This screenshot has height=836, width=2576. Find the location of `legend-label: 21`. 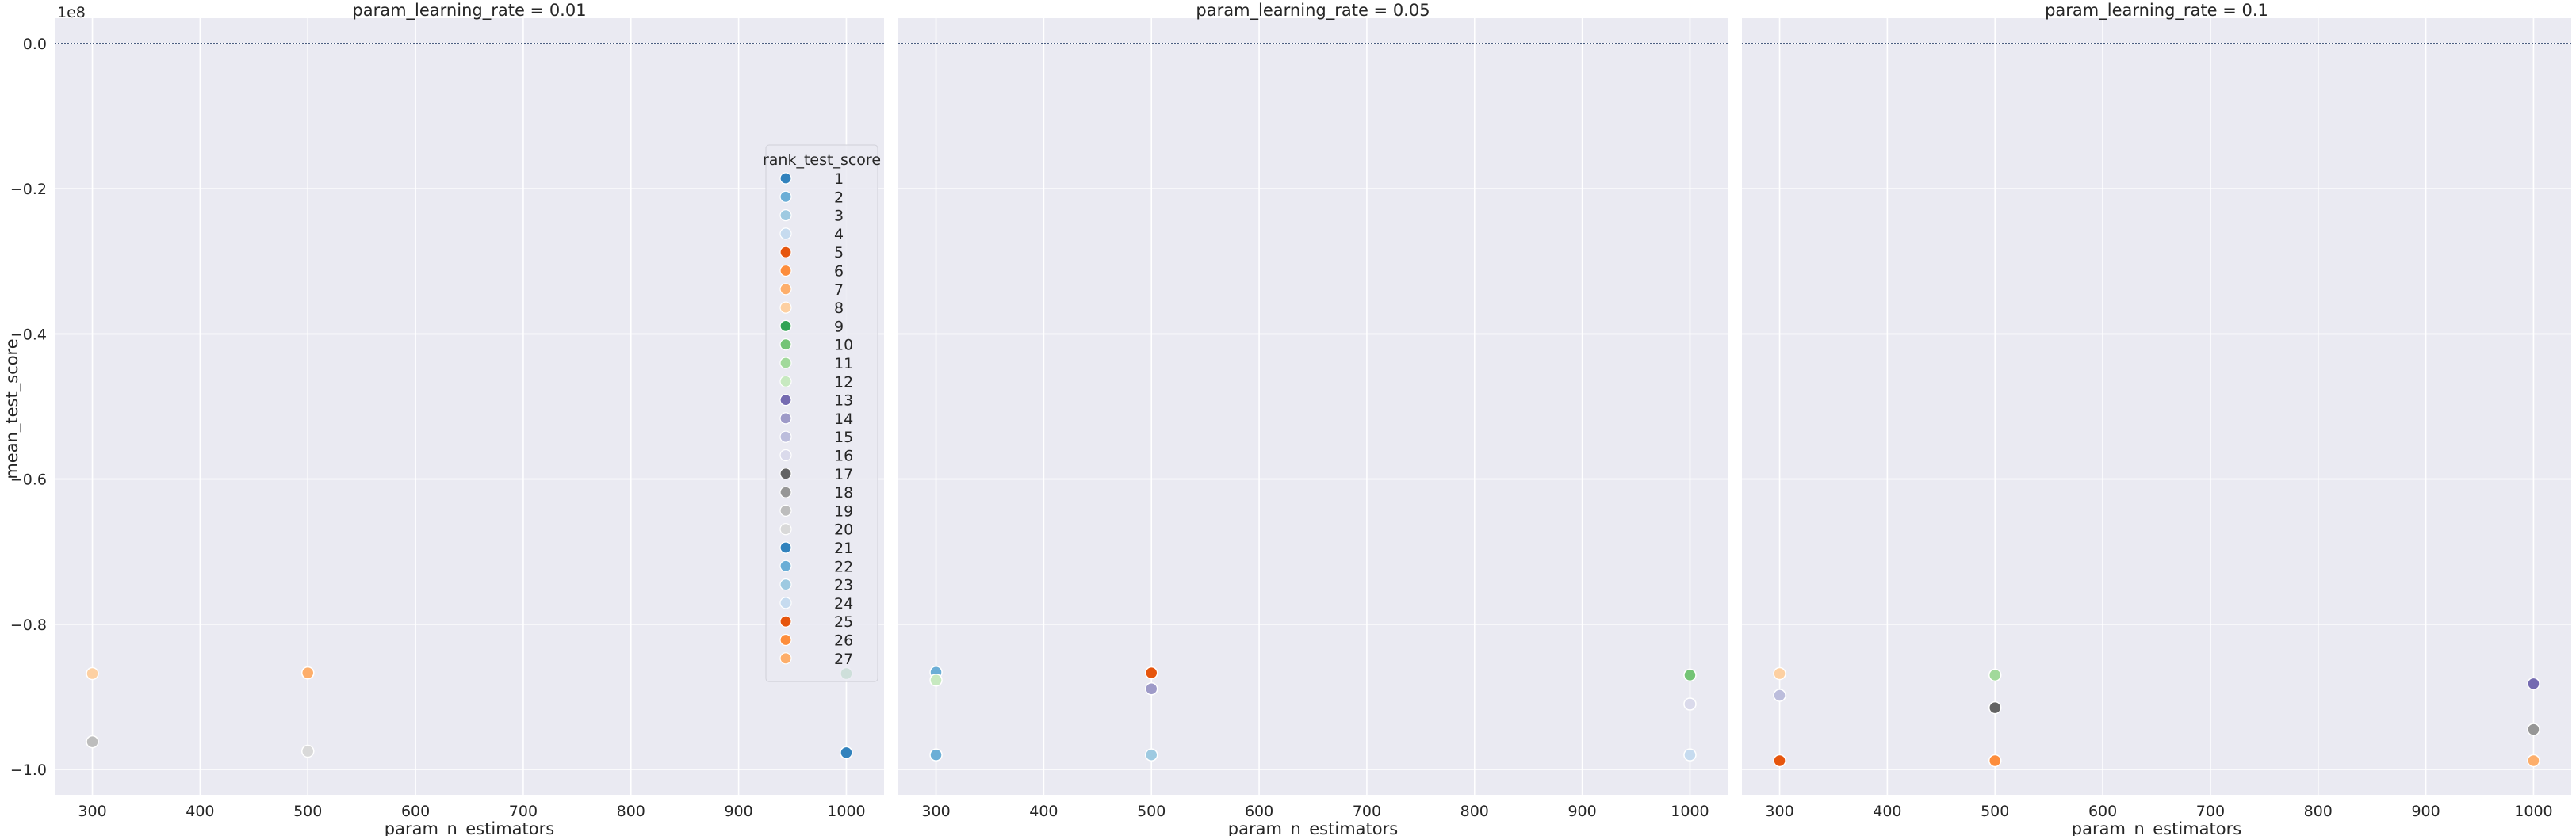

legend-label: 21 is located at coordinates (843, 548).